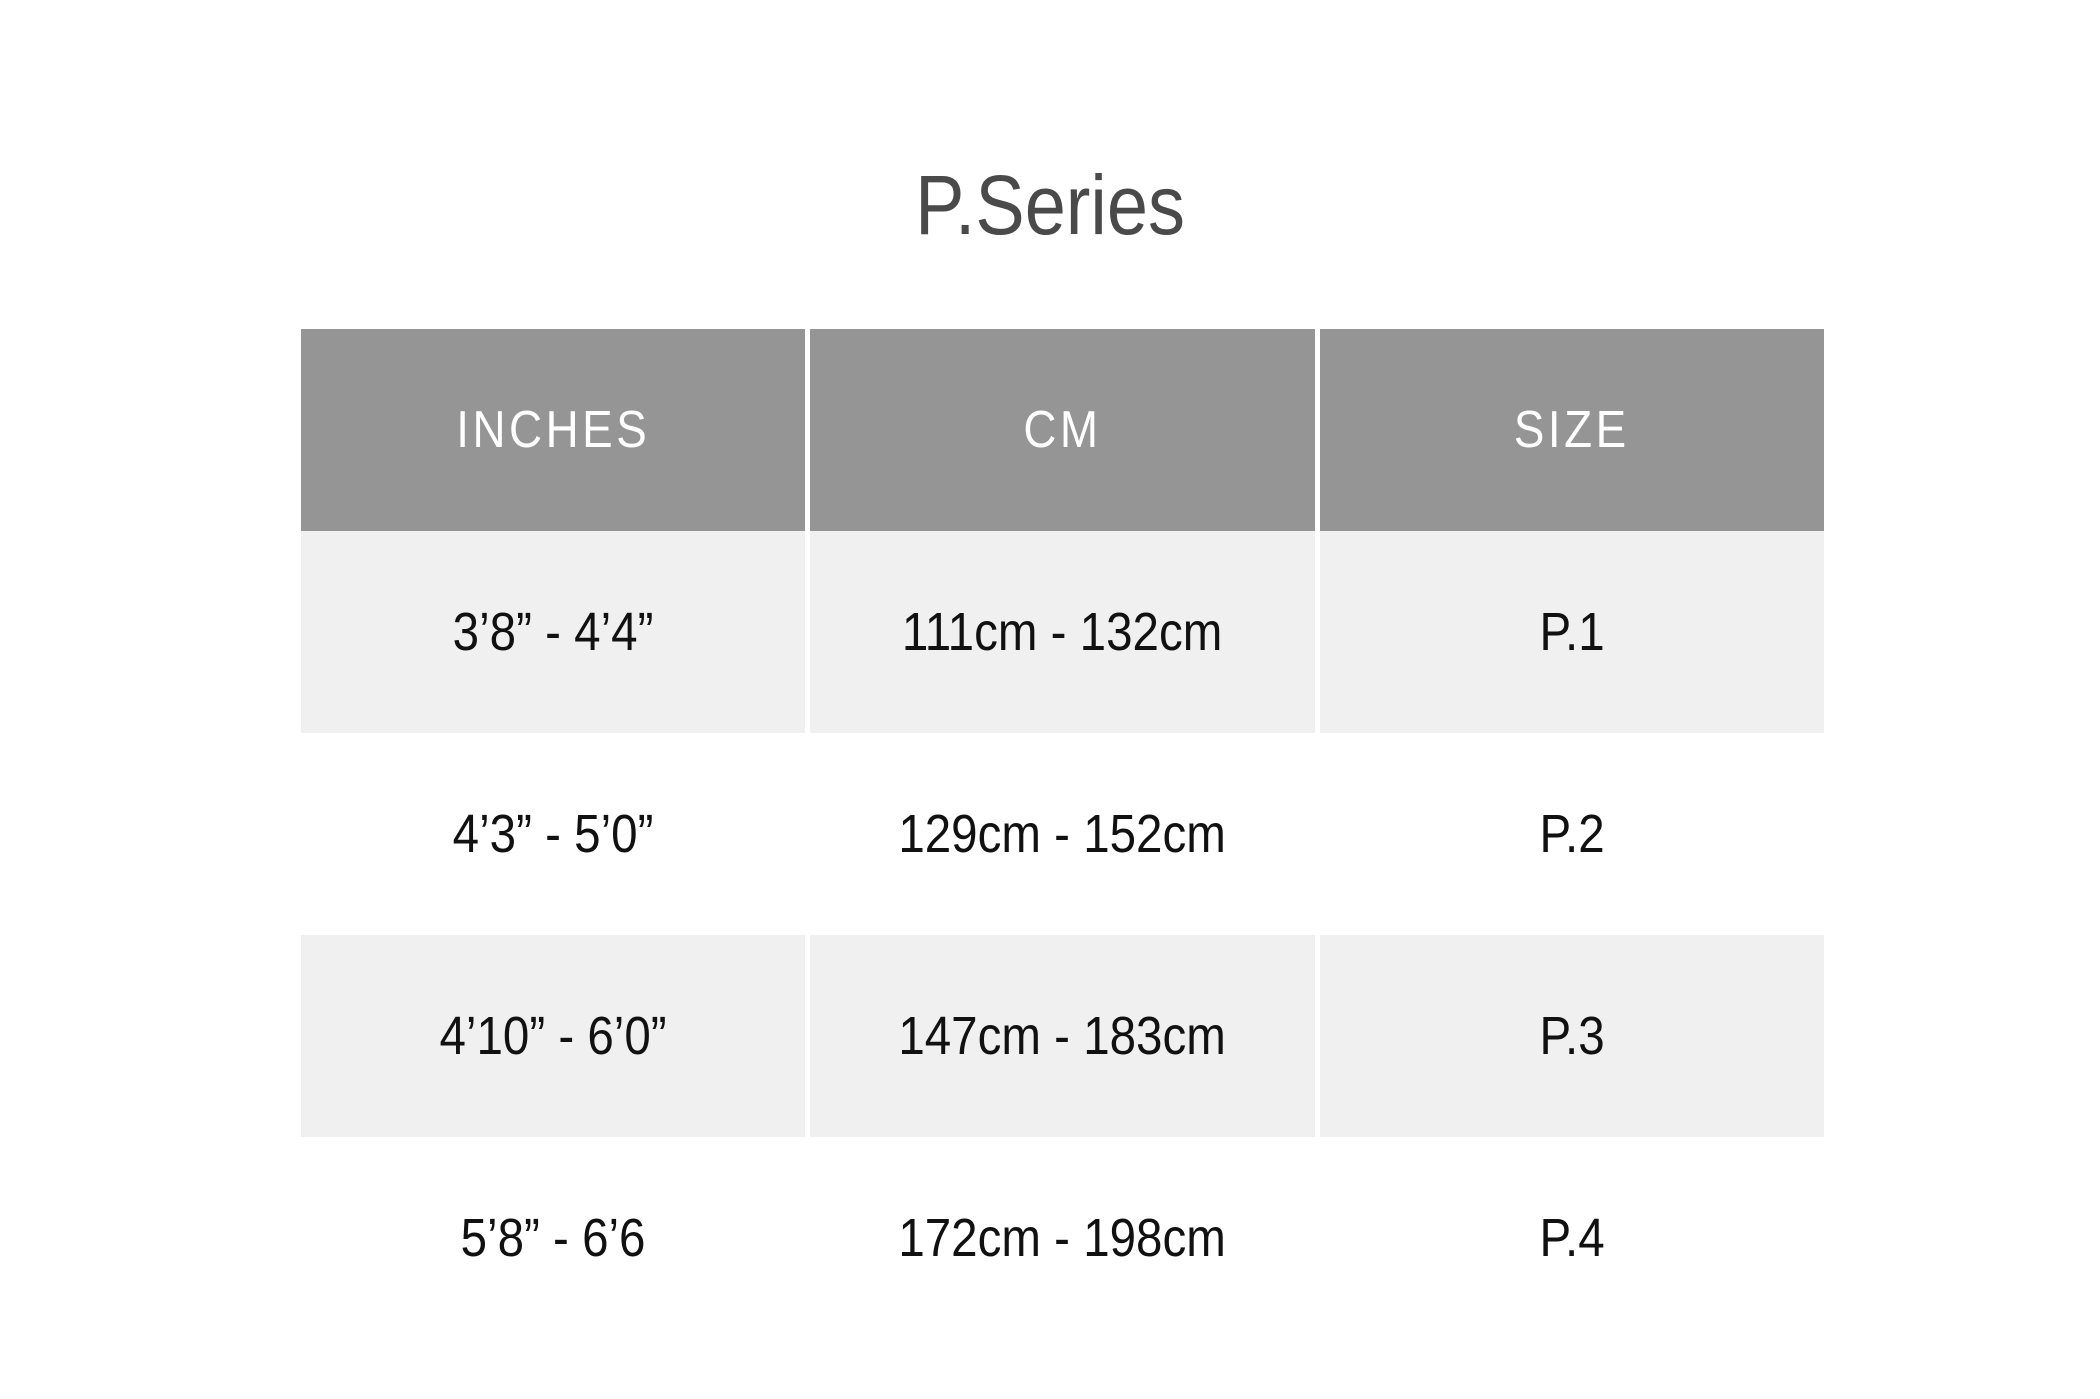  I want to click on cell-text: 172cm - 198cm, so click(1062, 1238).